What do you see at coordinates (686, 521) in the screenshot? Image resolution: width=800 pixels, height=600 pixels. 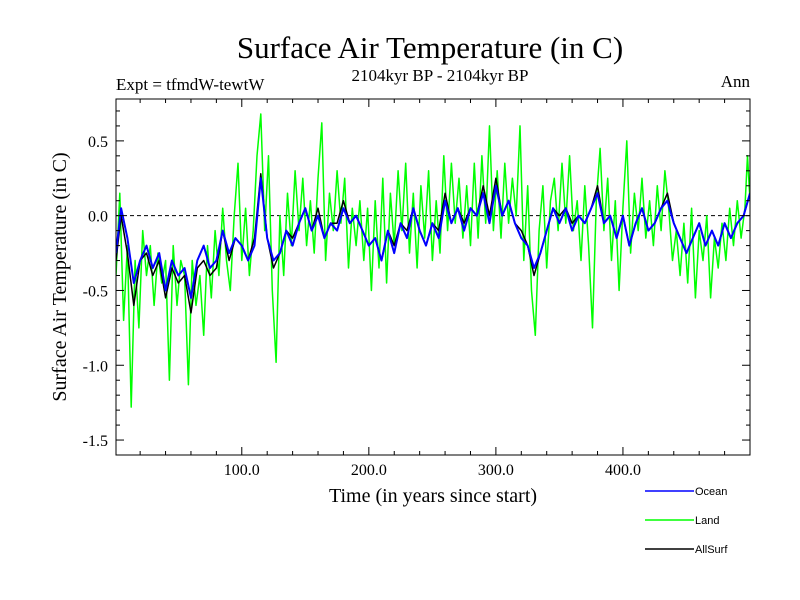 I see `legend: Ocean Land AllSurf` at bounding box center [686, 521].